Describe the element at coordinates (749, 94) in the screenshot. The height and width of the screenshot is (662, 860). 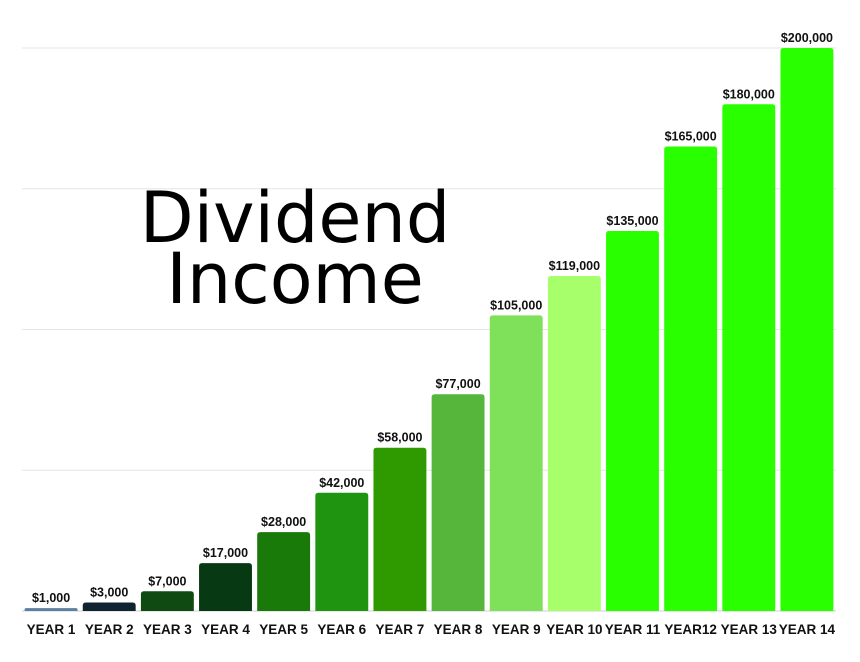
I see `bar-value-label: $180,000` at that location.